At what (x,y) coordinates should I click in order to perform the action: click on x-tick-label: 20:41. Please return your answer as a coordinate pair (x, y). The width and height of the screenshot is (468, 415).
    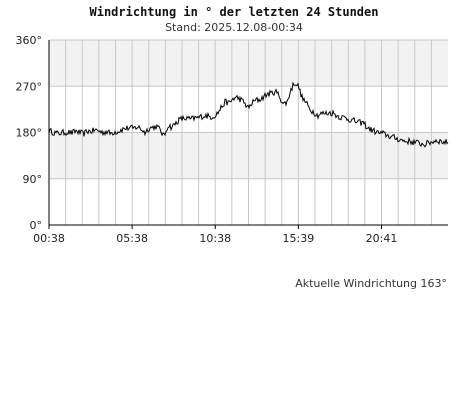
    Looking at the image, I should click on (382, 238).